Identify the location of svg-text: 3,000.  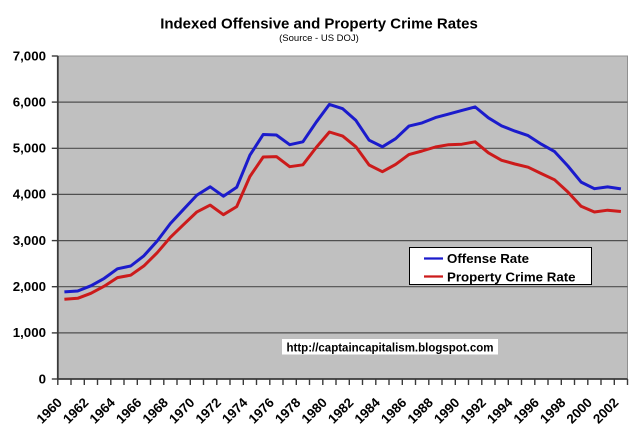
(29, 240).